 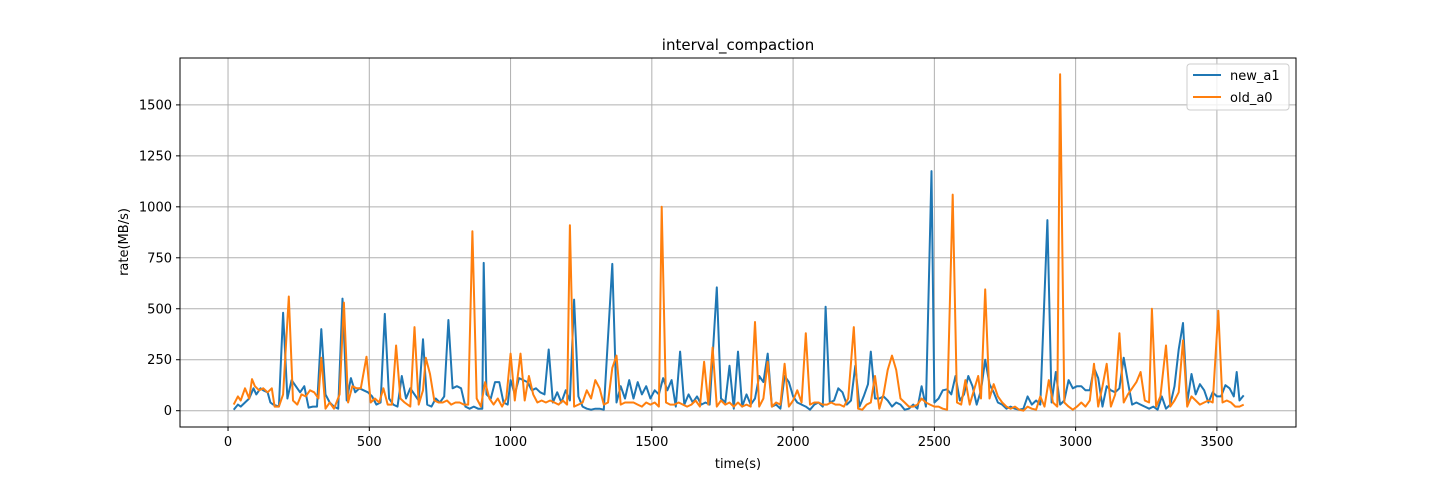 I want to click on y-tick-label: 250, so click(x=159, y=360).